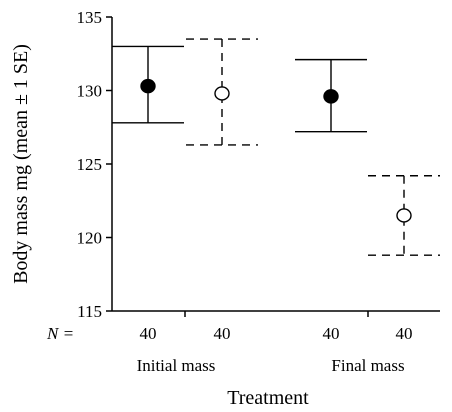 The height and width of the screenshot is (412, 452). I want to click on y-tick-label: 130, so click(90, 91).